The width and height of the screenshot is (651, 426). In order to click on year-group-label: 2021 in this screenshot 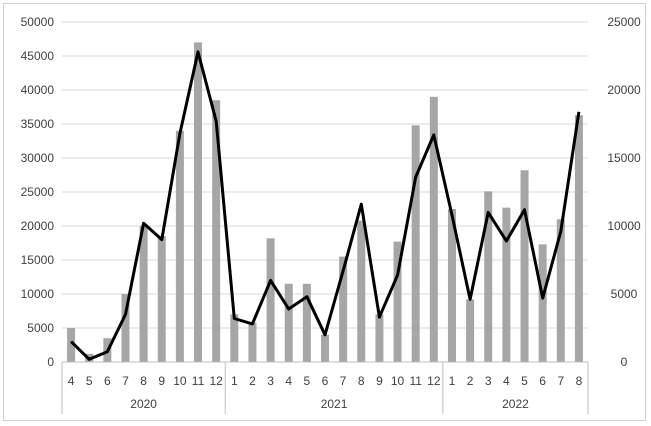, I will do `click(334, 404)`.